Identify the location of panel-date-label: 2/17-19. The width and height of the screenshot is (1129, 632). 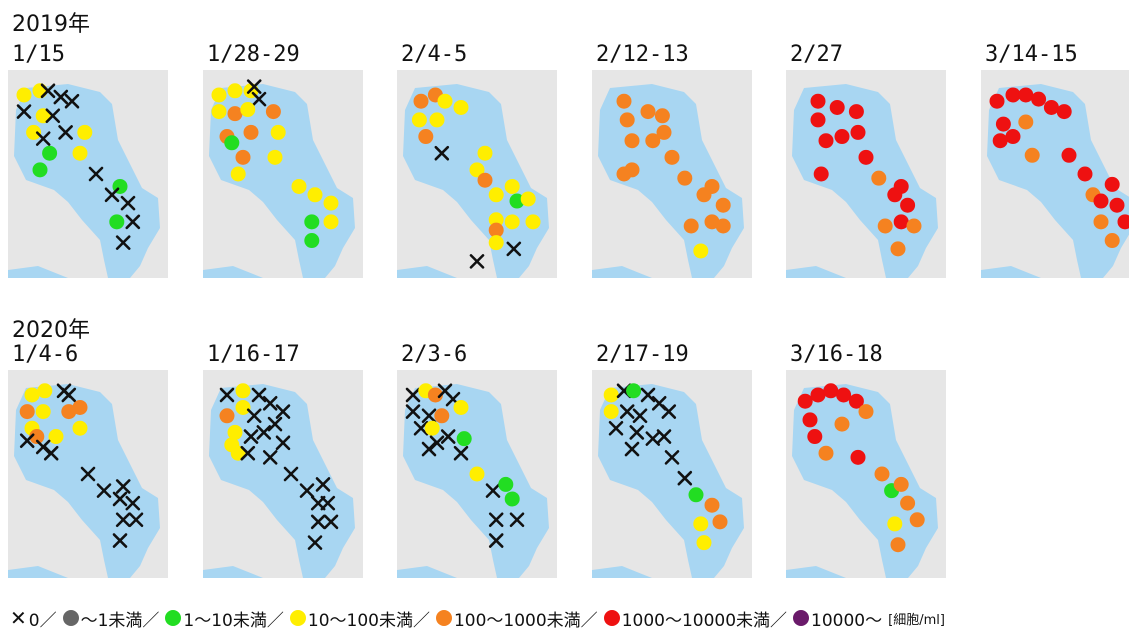
(642, 354).